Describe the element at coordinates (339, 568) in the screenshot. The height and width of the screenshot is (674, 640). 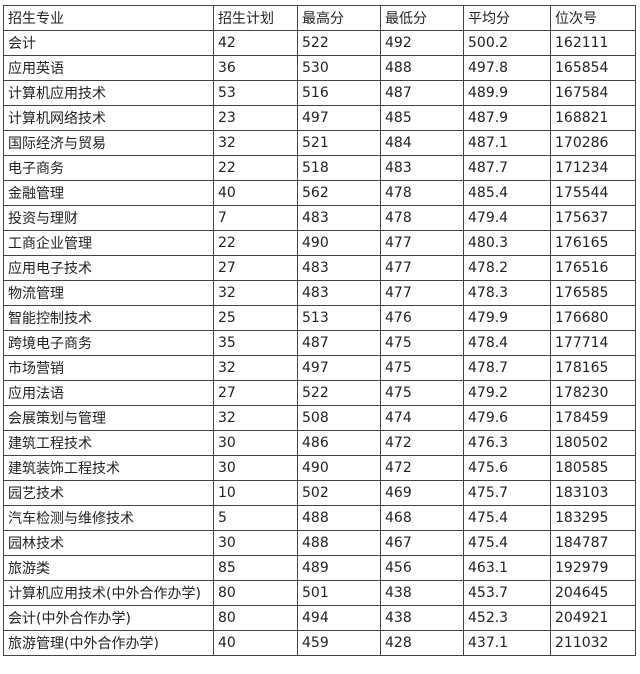
I see `cell-max-score: 489` at that location.